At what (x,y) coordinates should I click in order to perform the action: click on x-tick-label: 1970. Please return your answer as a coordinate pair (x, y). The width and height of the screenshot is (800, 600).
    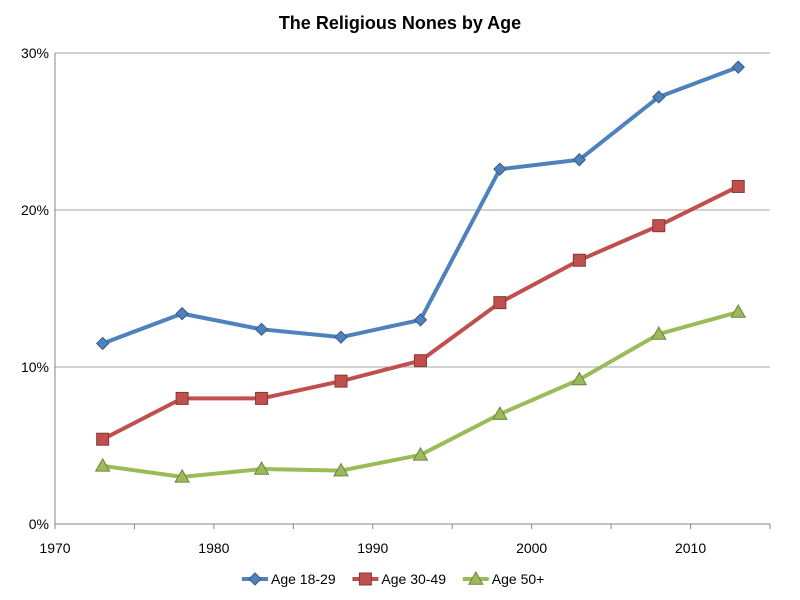
    Looking at the image, I should click on (54, 548).